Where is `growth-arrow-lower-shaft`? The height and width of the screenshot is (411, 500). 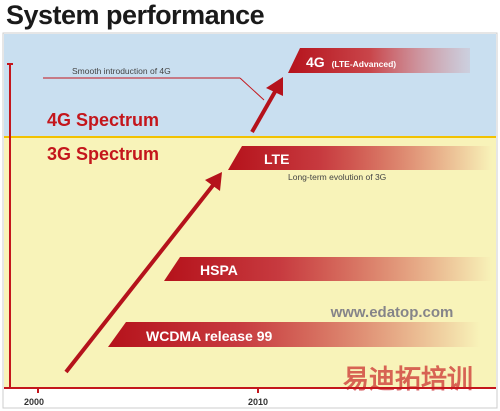
growth-arrow-lower-shaft is located at coordinates (140, 278).